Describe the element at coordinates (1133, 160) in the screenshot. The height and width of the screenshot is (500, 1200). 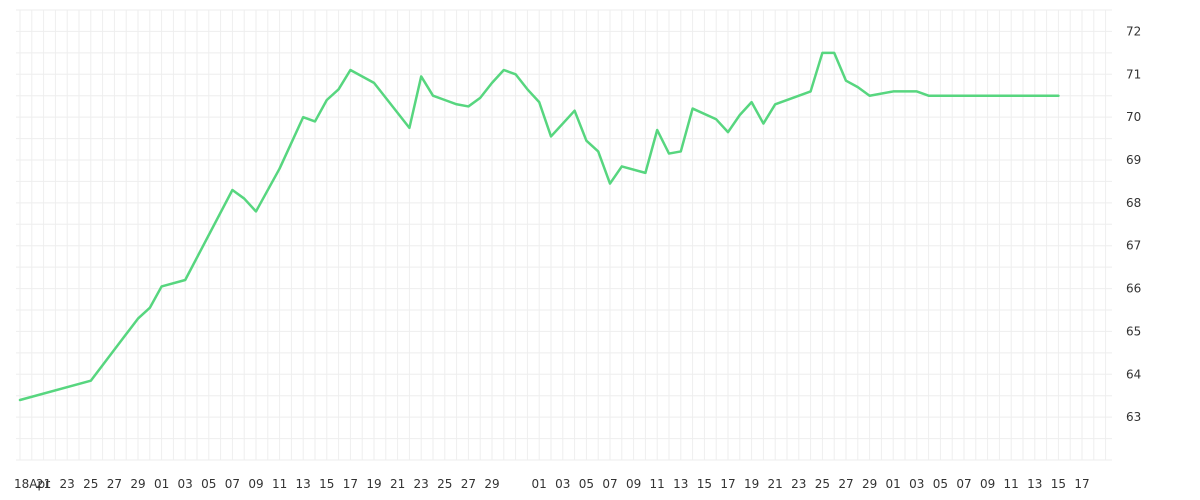
I see `y-tick-label: 69` at that location.